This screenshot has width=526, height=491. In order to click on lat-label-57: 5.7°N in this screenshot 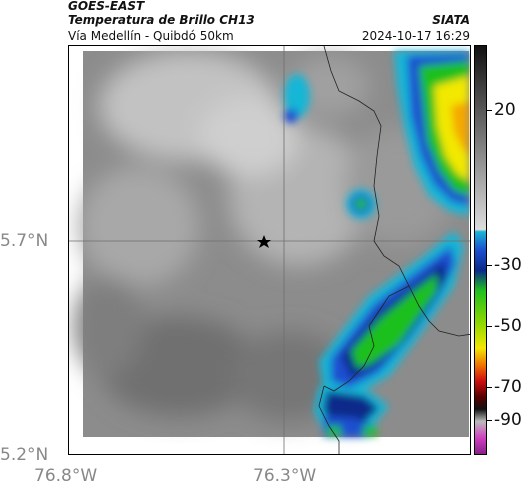, I will do `click(24, 241)`.